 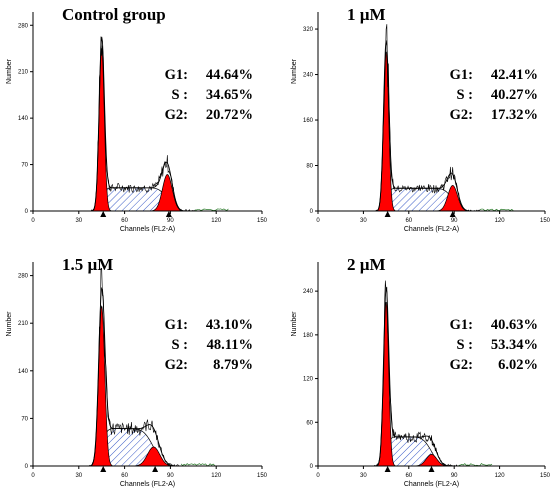 I want to click on y-tick-label: 320, so click(x=308, y=30).